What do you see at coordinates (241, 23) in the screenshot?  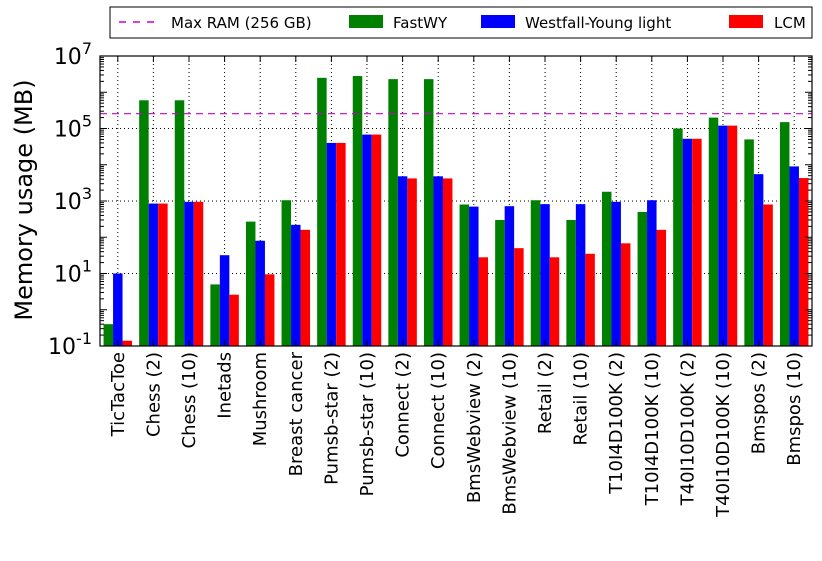 I see `legend-label-max-ram: Max RAM (256 GB)` at bounding box center [241, 23].